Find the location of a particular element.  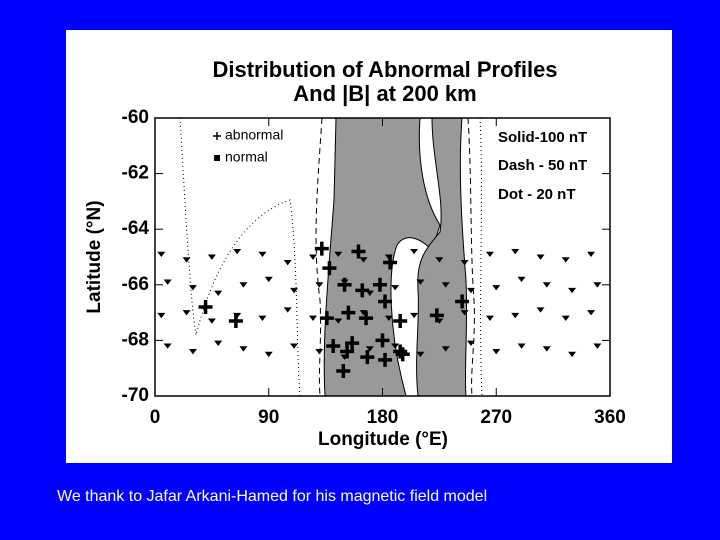

legend-symbol is located at coordinates (217, 158).